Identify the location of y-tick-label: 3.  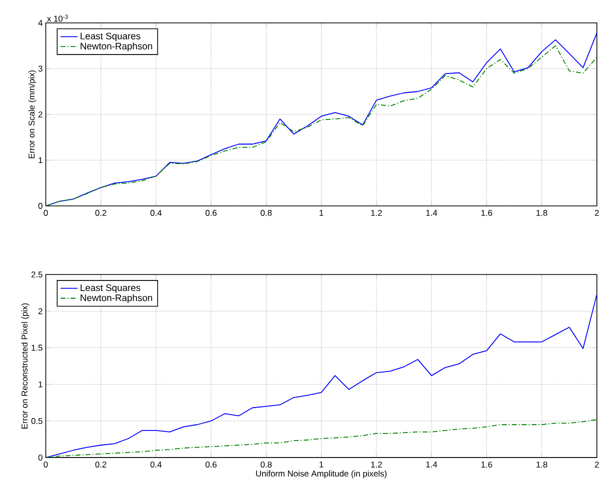
(40, 68).